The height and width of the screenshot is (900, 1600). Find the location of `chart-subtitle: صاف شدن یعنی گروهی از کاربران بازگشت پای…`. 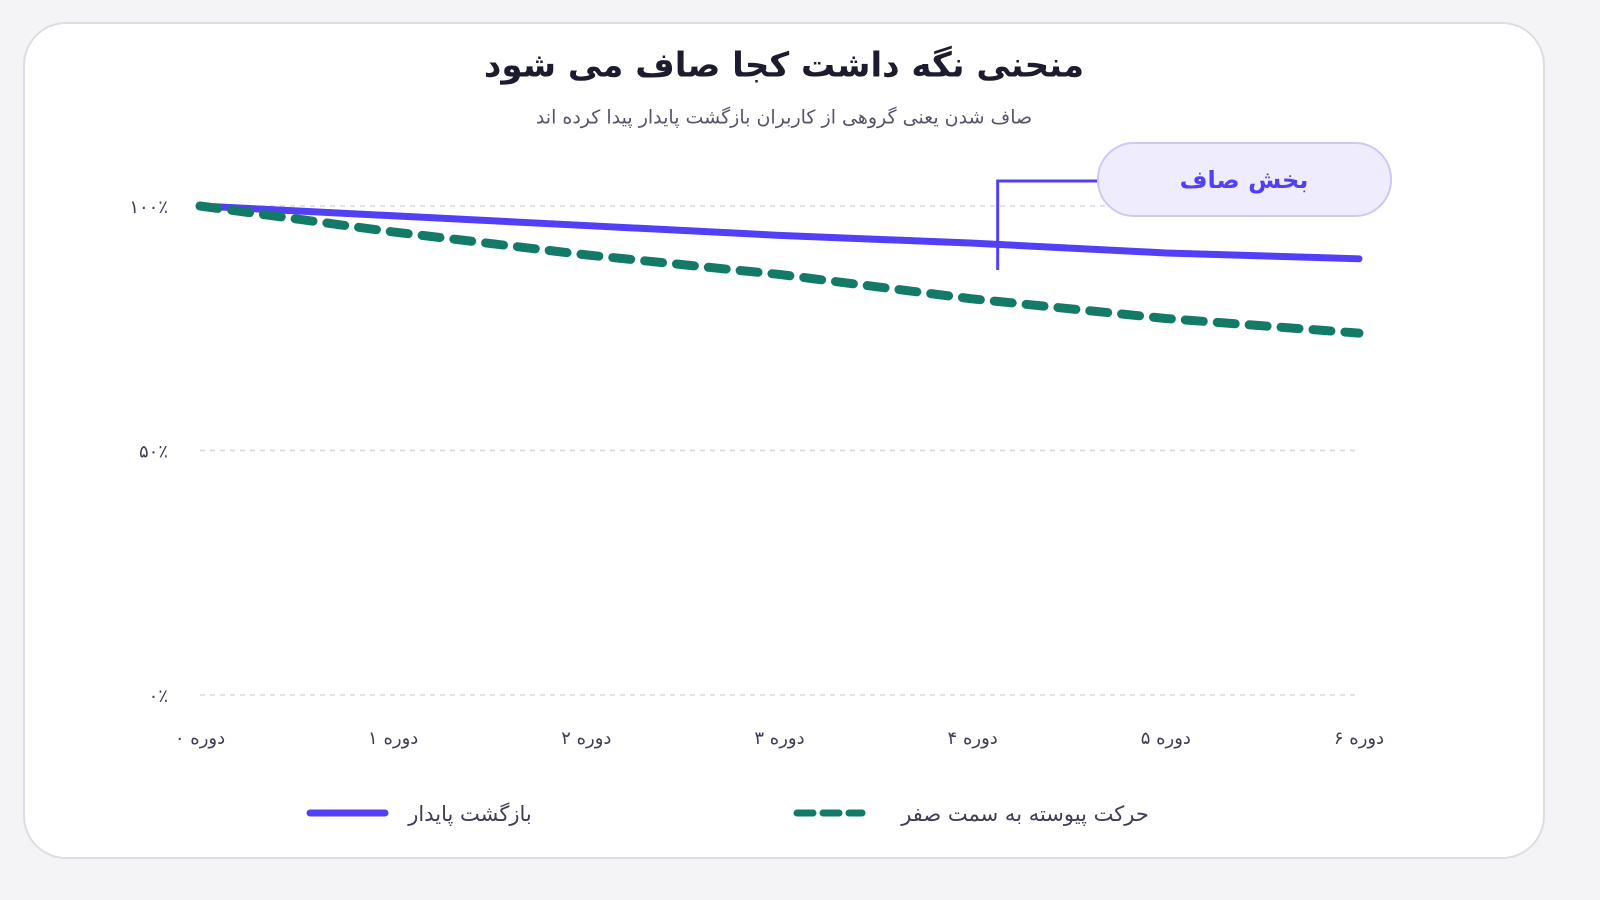

chart-subtitle: صاف شدن یعنی گروهی از کاربران بازگشت پای… is located at coordinates (784, 117).